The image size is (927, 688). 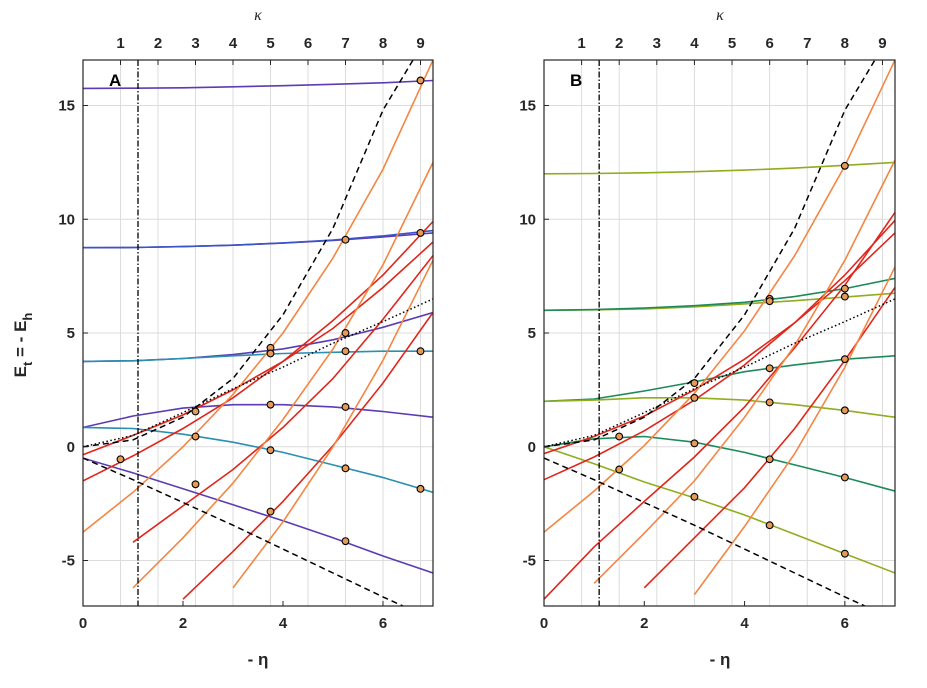 I want to click on panel-b-top-axis-title: κ, so click(x=720, y=15).